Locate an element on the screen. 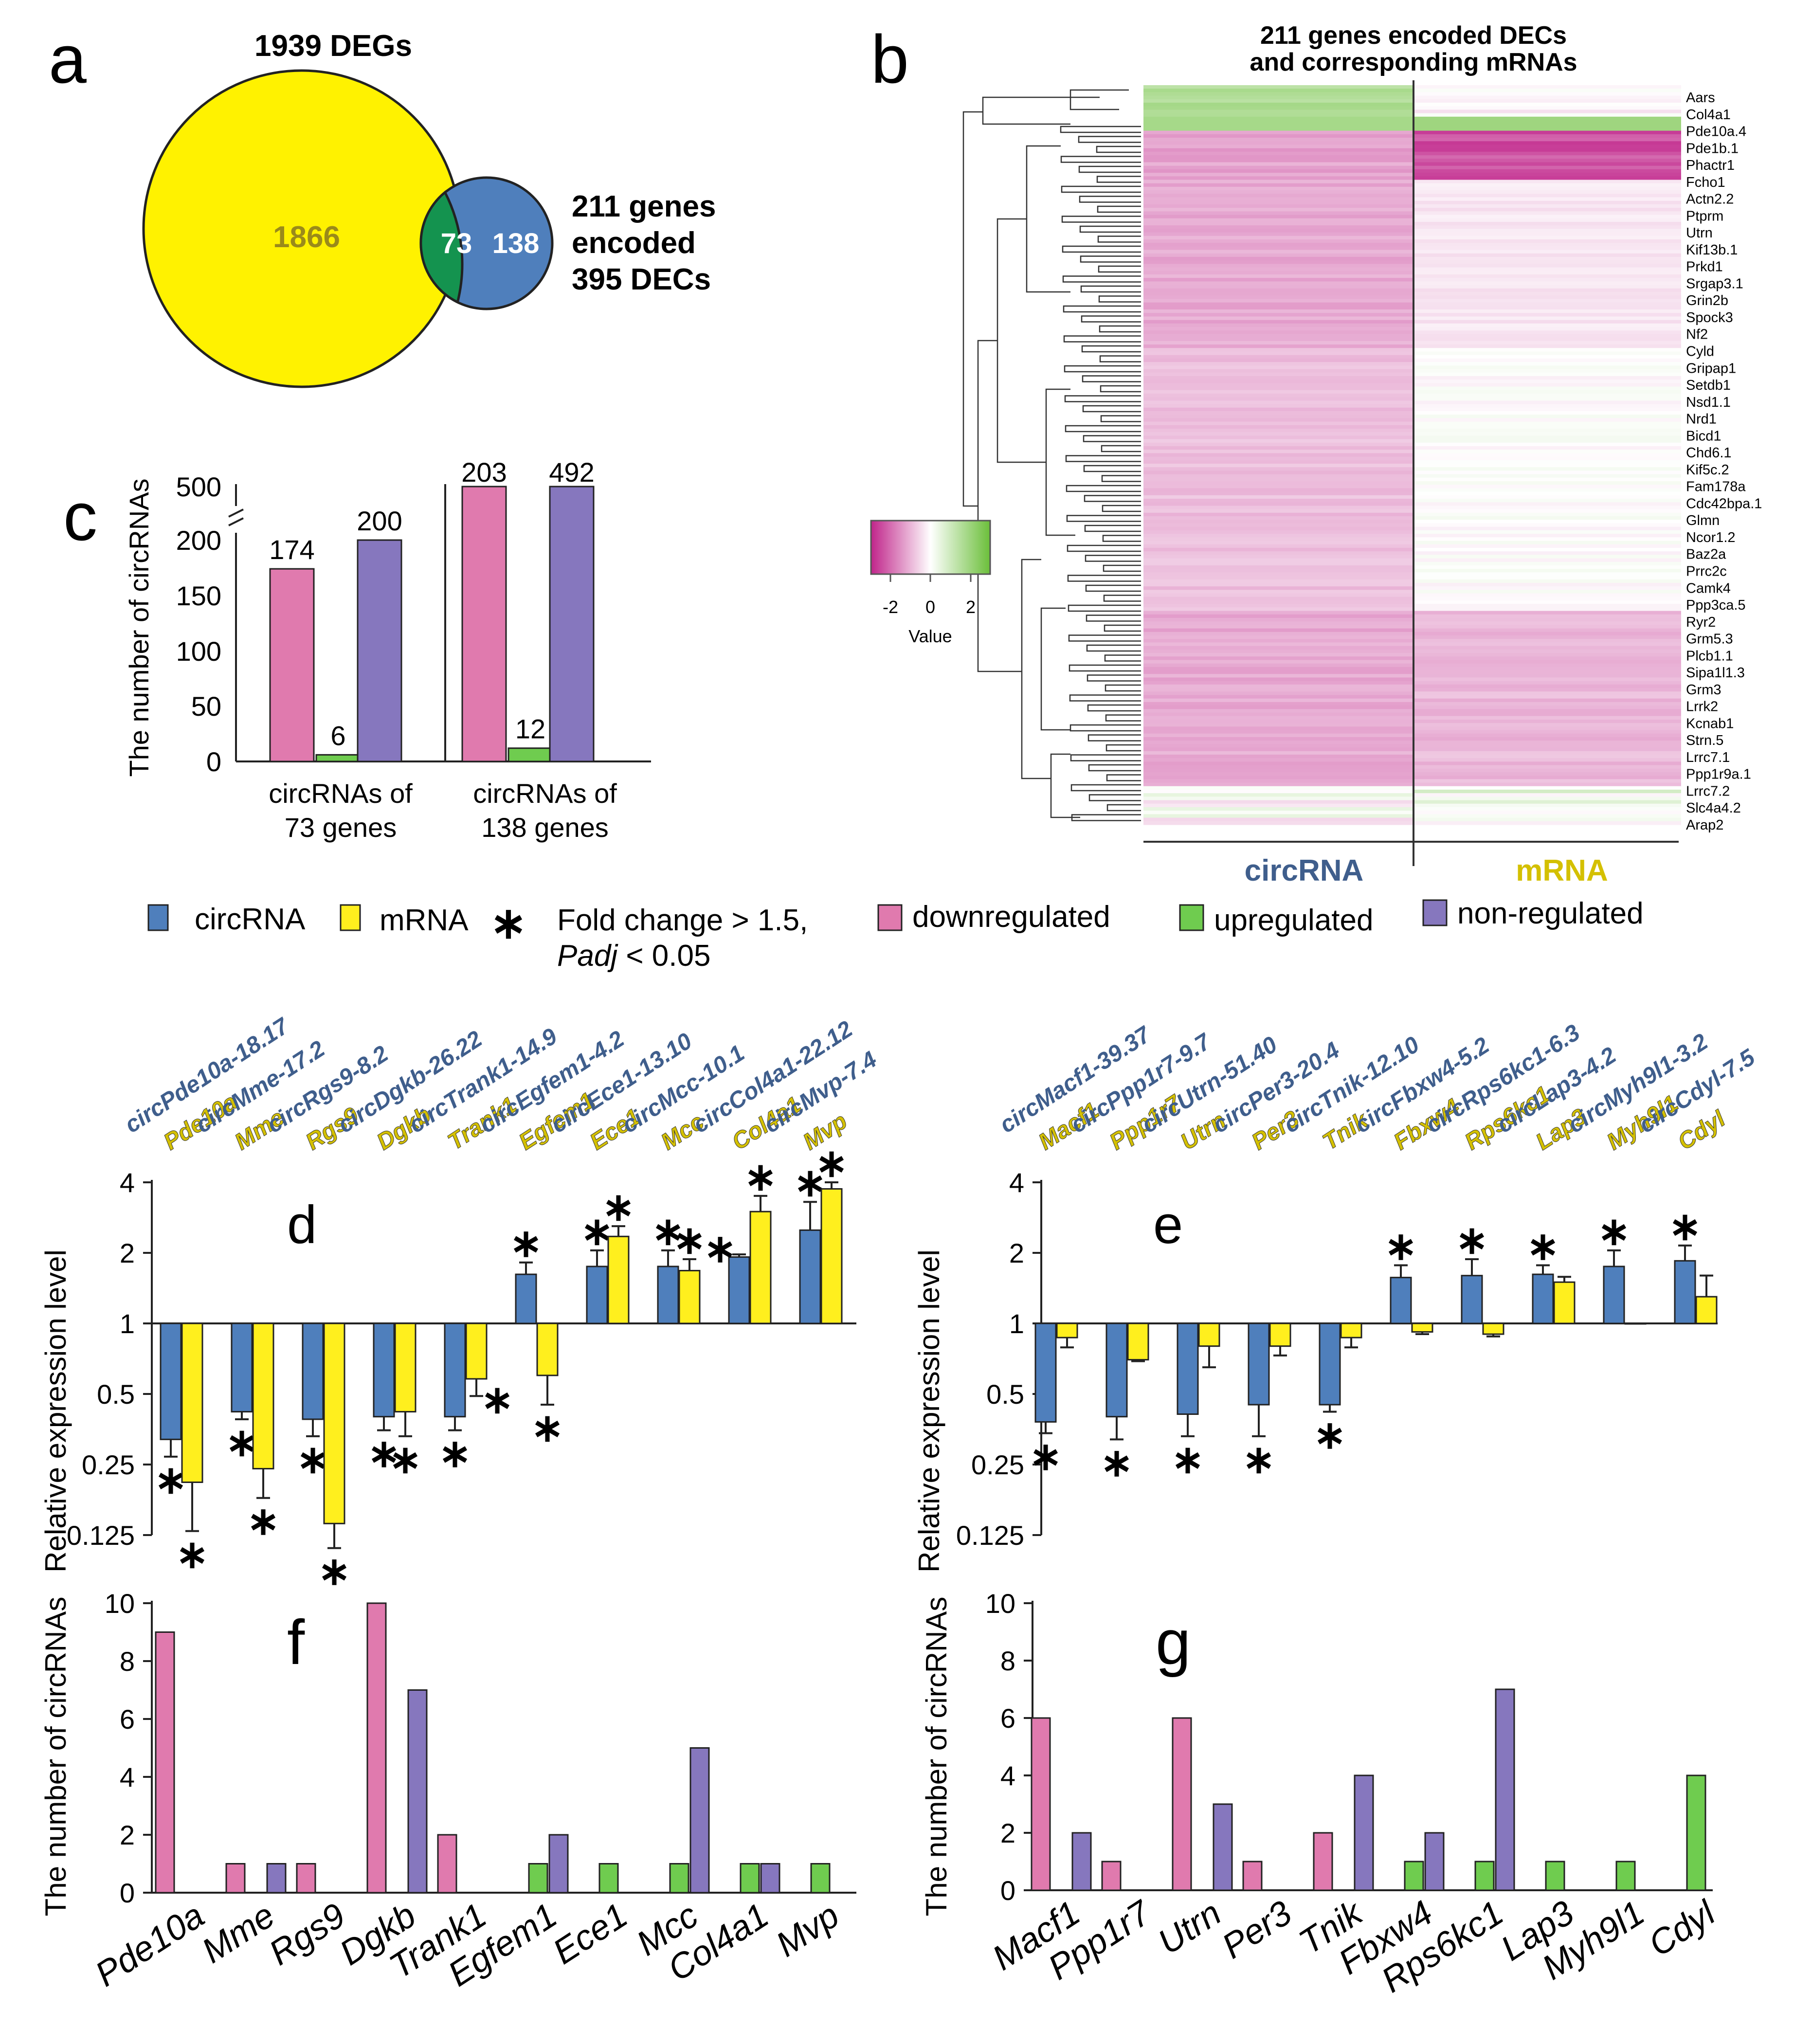  panel-g-bar is located at coordinates (1696, 1833).